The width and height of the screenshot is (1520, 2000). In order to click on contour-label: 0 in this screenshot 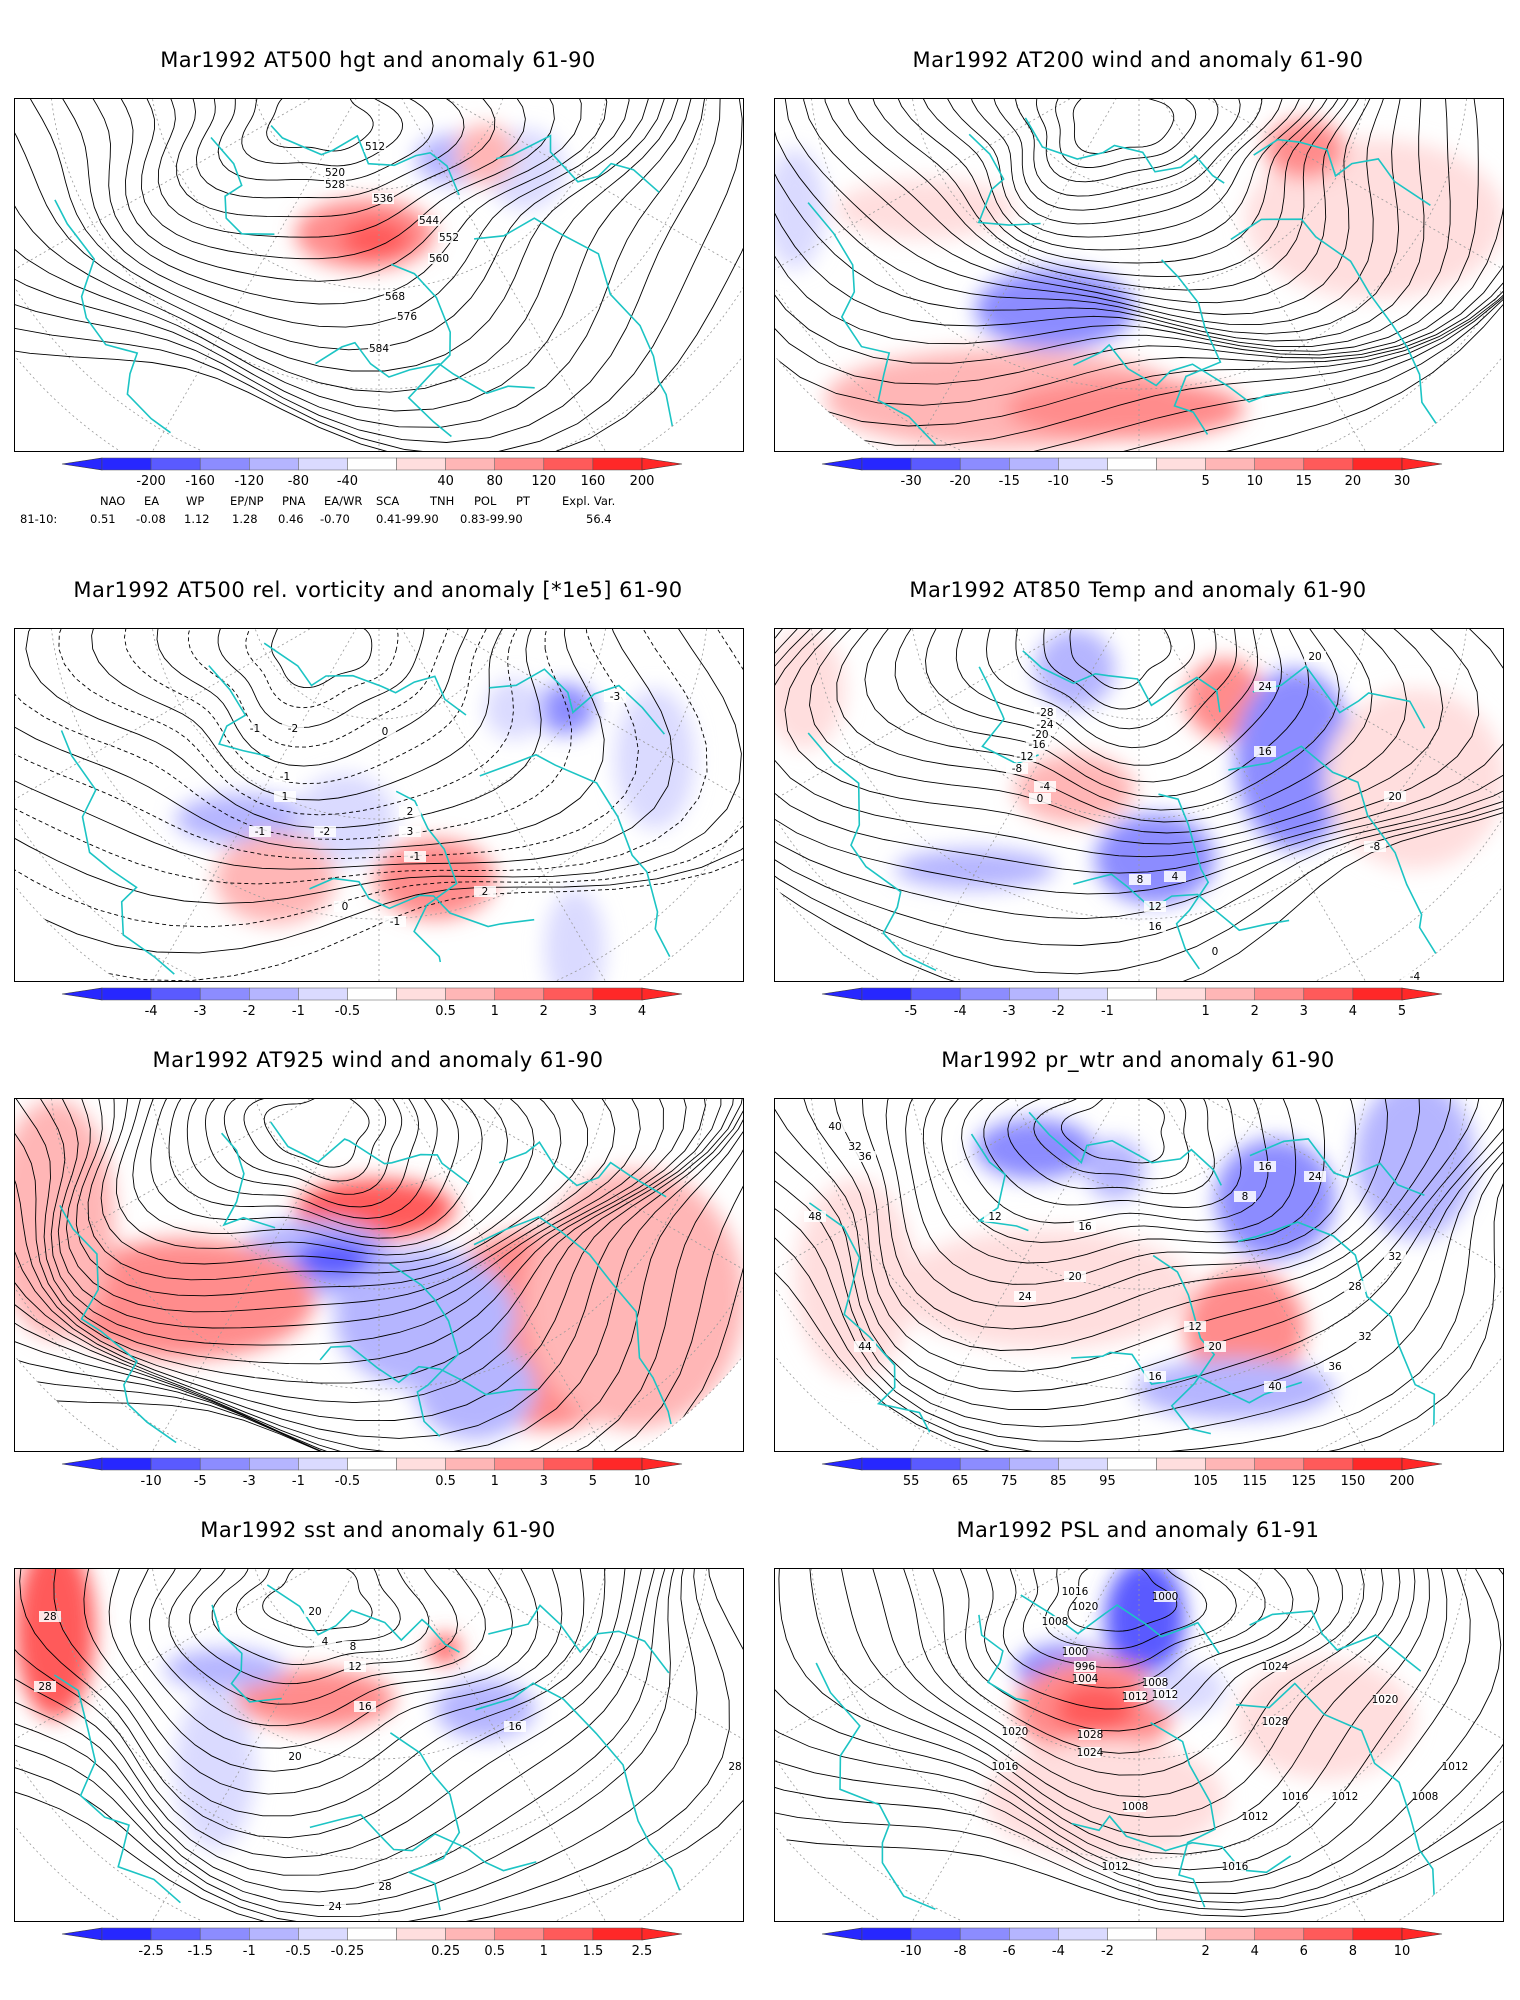, I will do `click(1215, 952)`.